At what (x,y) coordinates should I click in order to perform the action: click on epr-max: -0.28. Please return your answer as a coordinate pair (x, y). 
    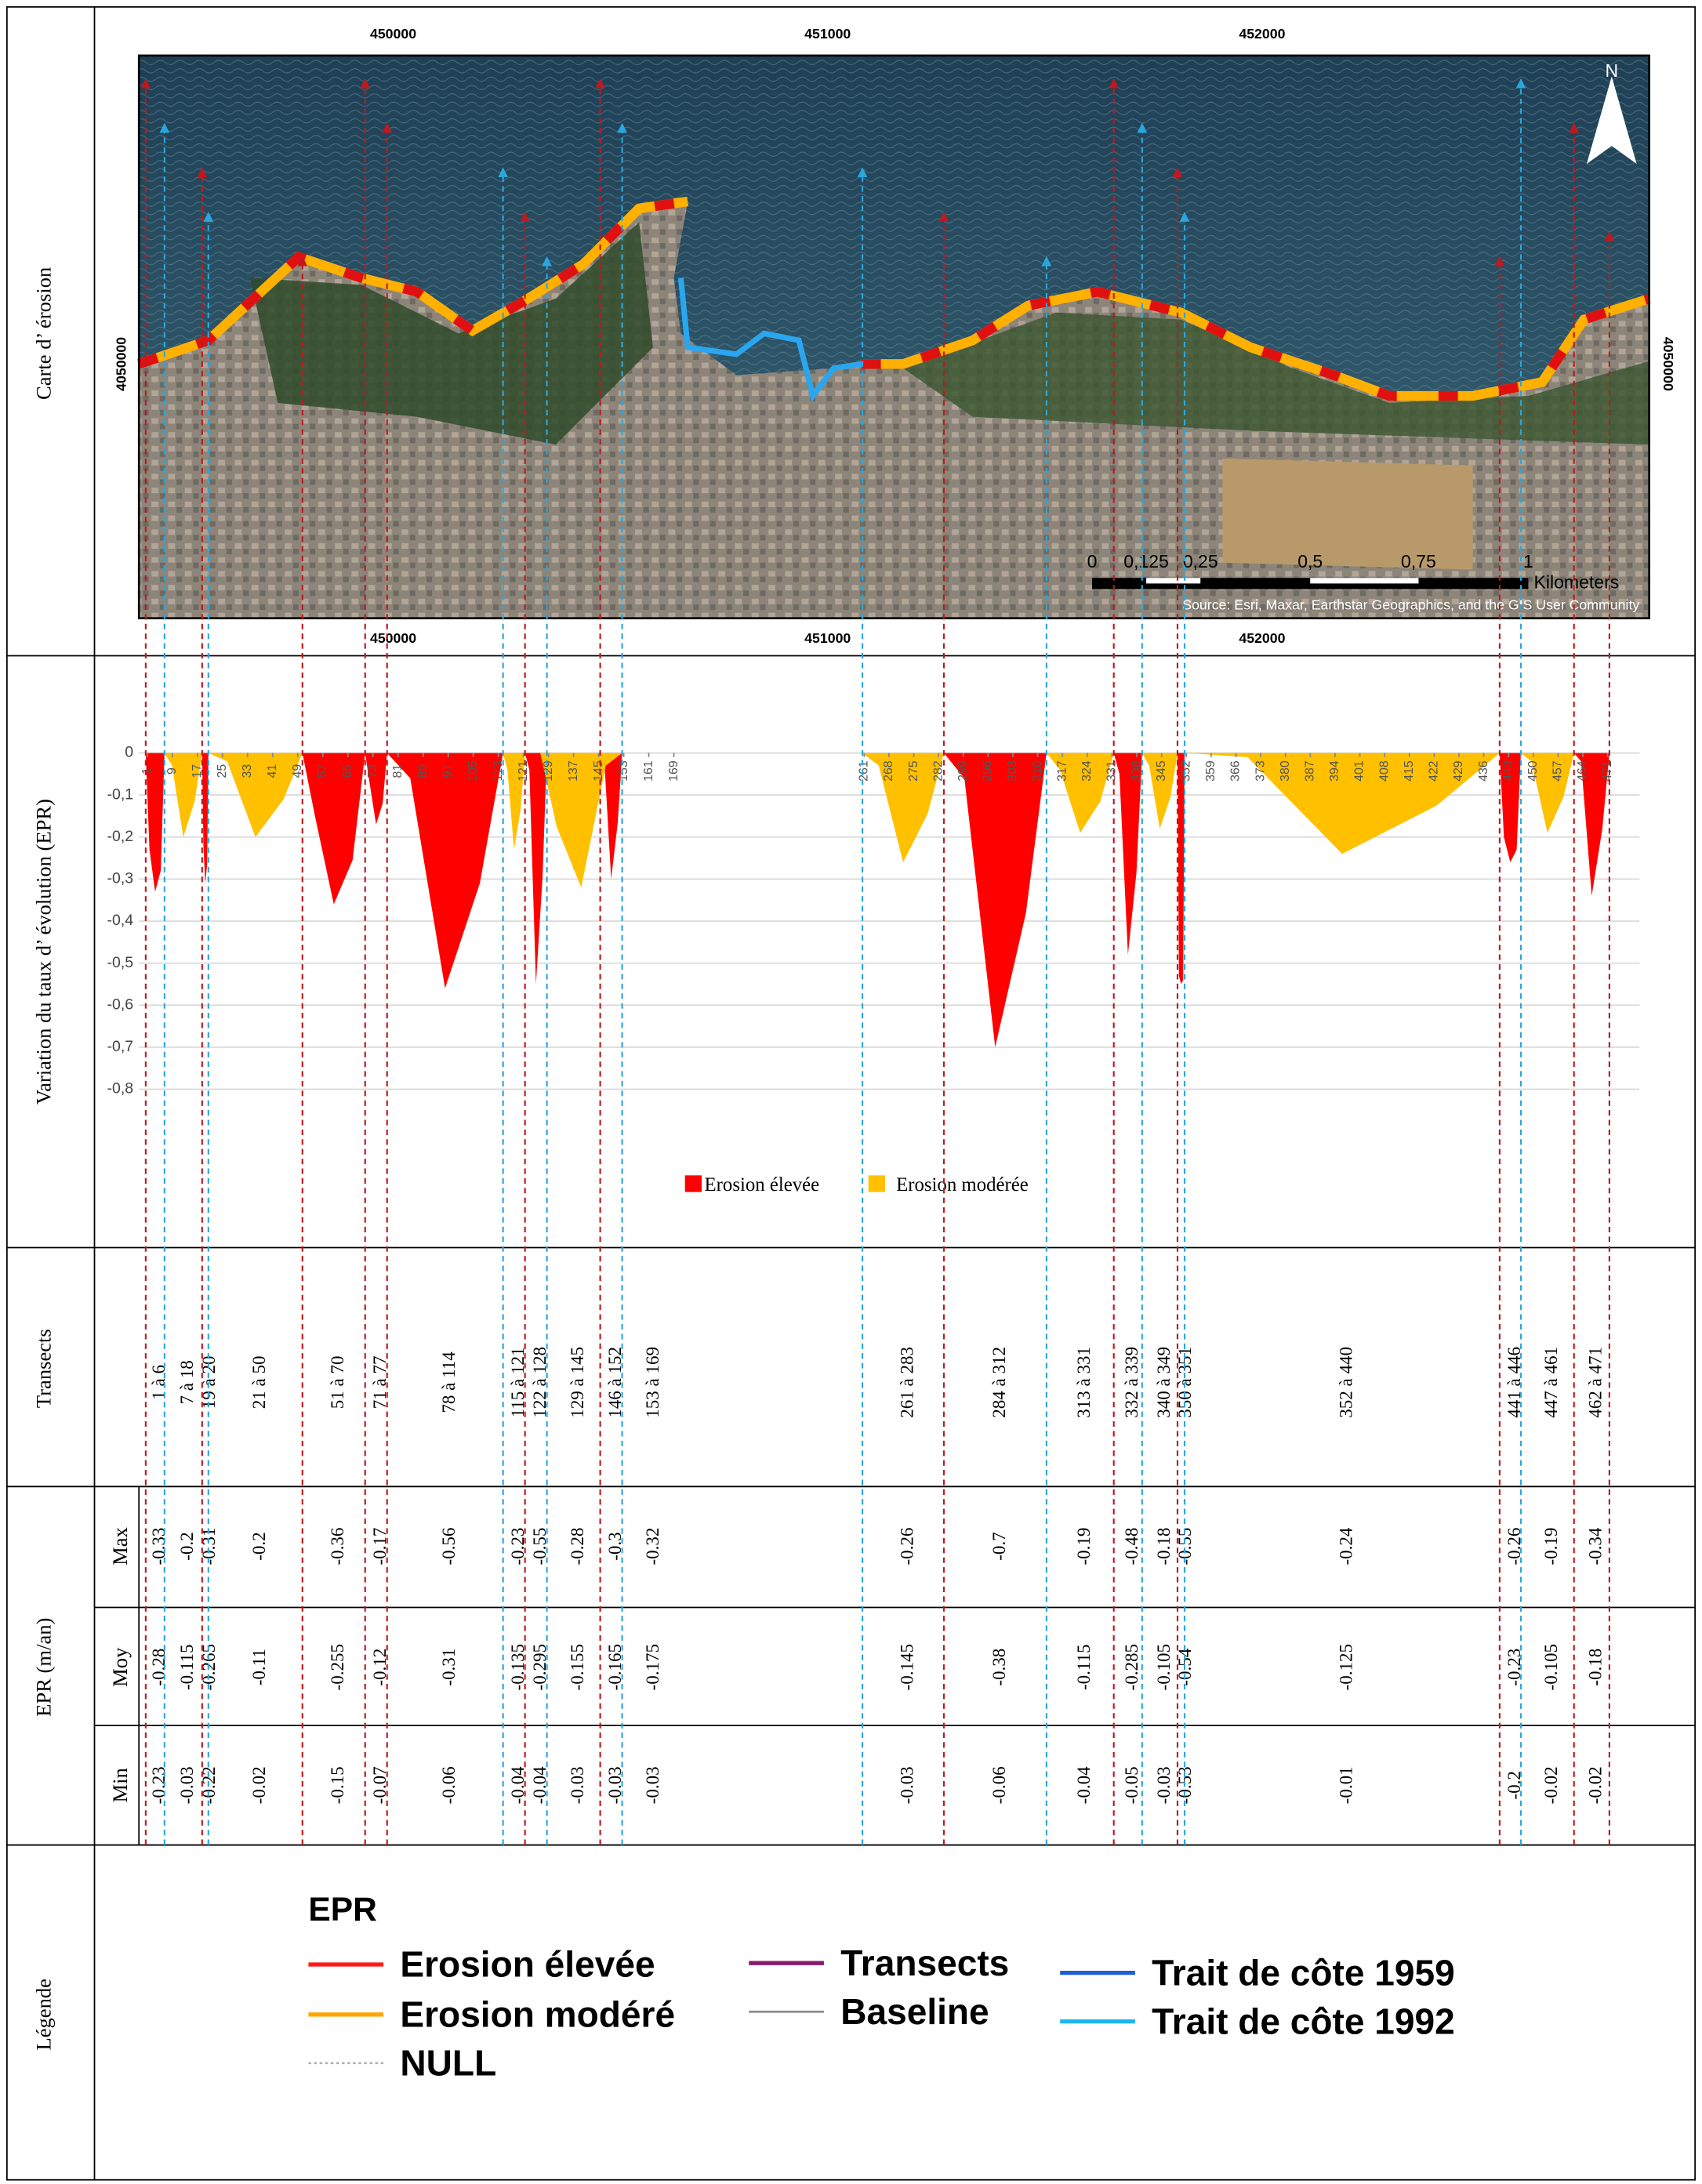
    Looking at the image, I should click on (577, 1546).